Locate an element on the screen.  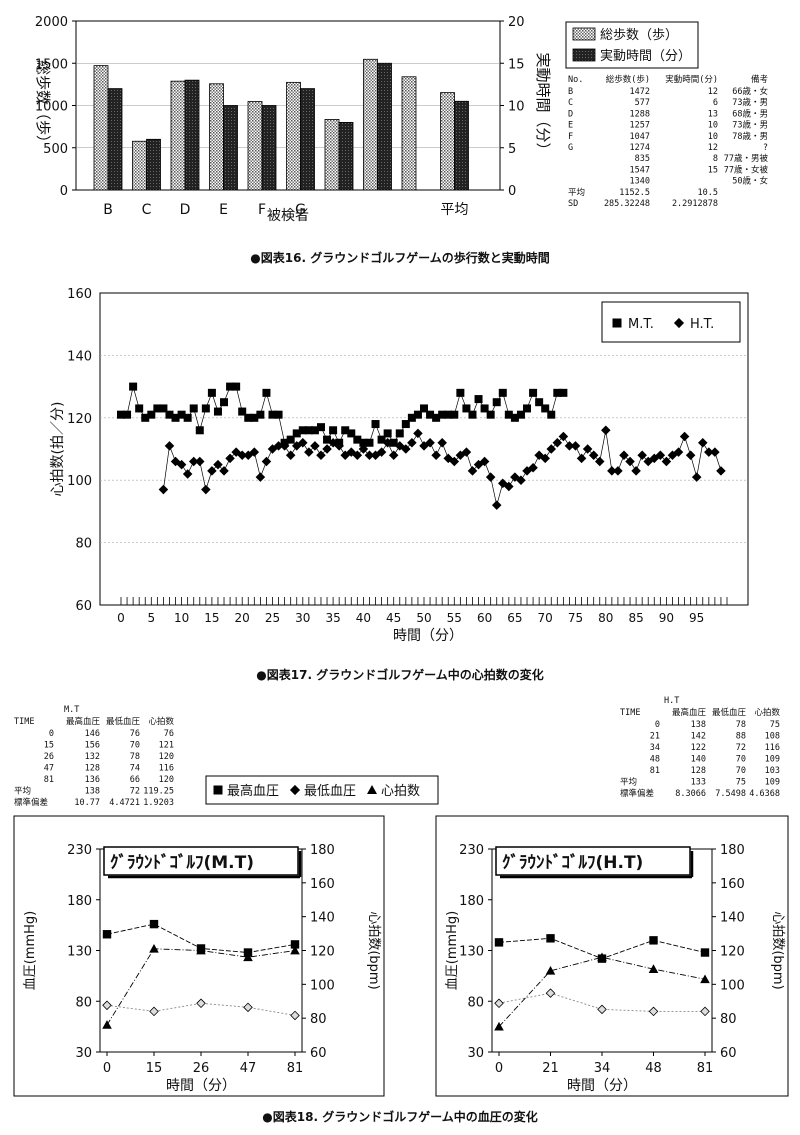
table-cell: 76 is located at coordinates (135, 734).